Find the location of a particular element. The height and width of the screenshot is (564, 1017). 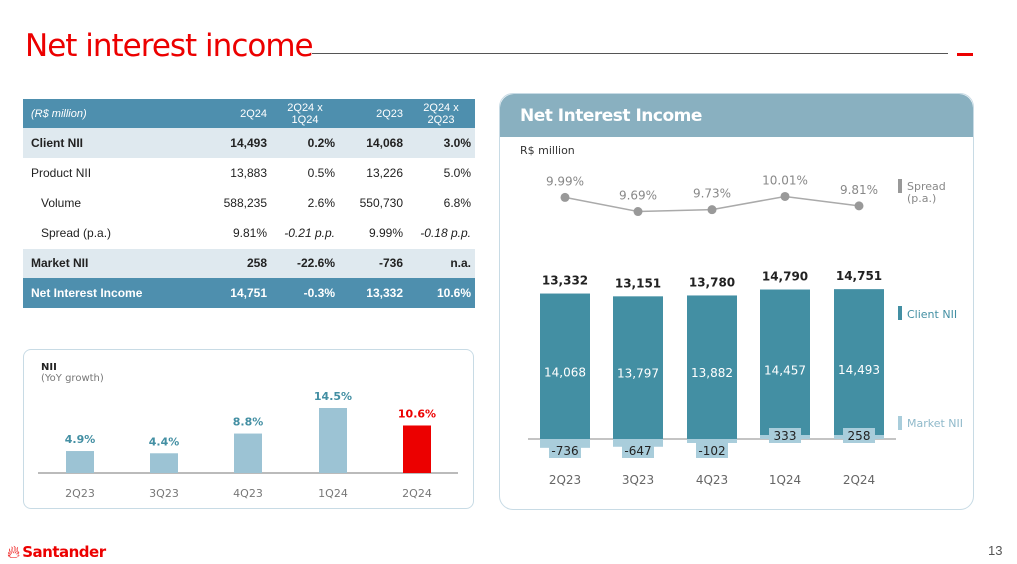

title-dash is located at coordinates (965, 54).